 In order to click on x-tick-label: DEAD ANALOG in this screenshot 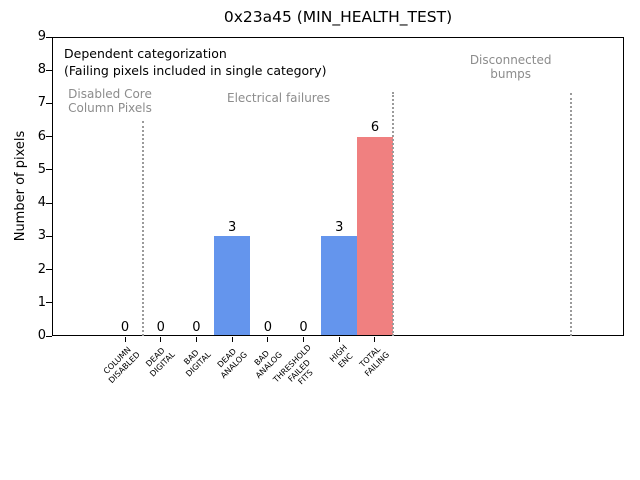, I will do `click(232, 363)`.